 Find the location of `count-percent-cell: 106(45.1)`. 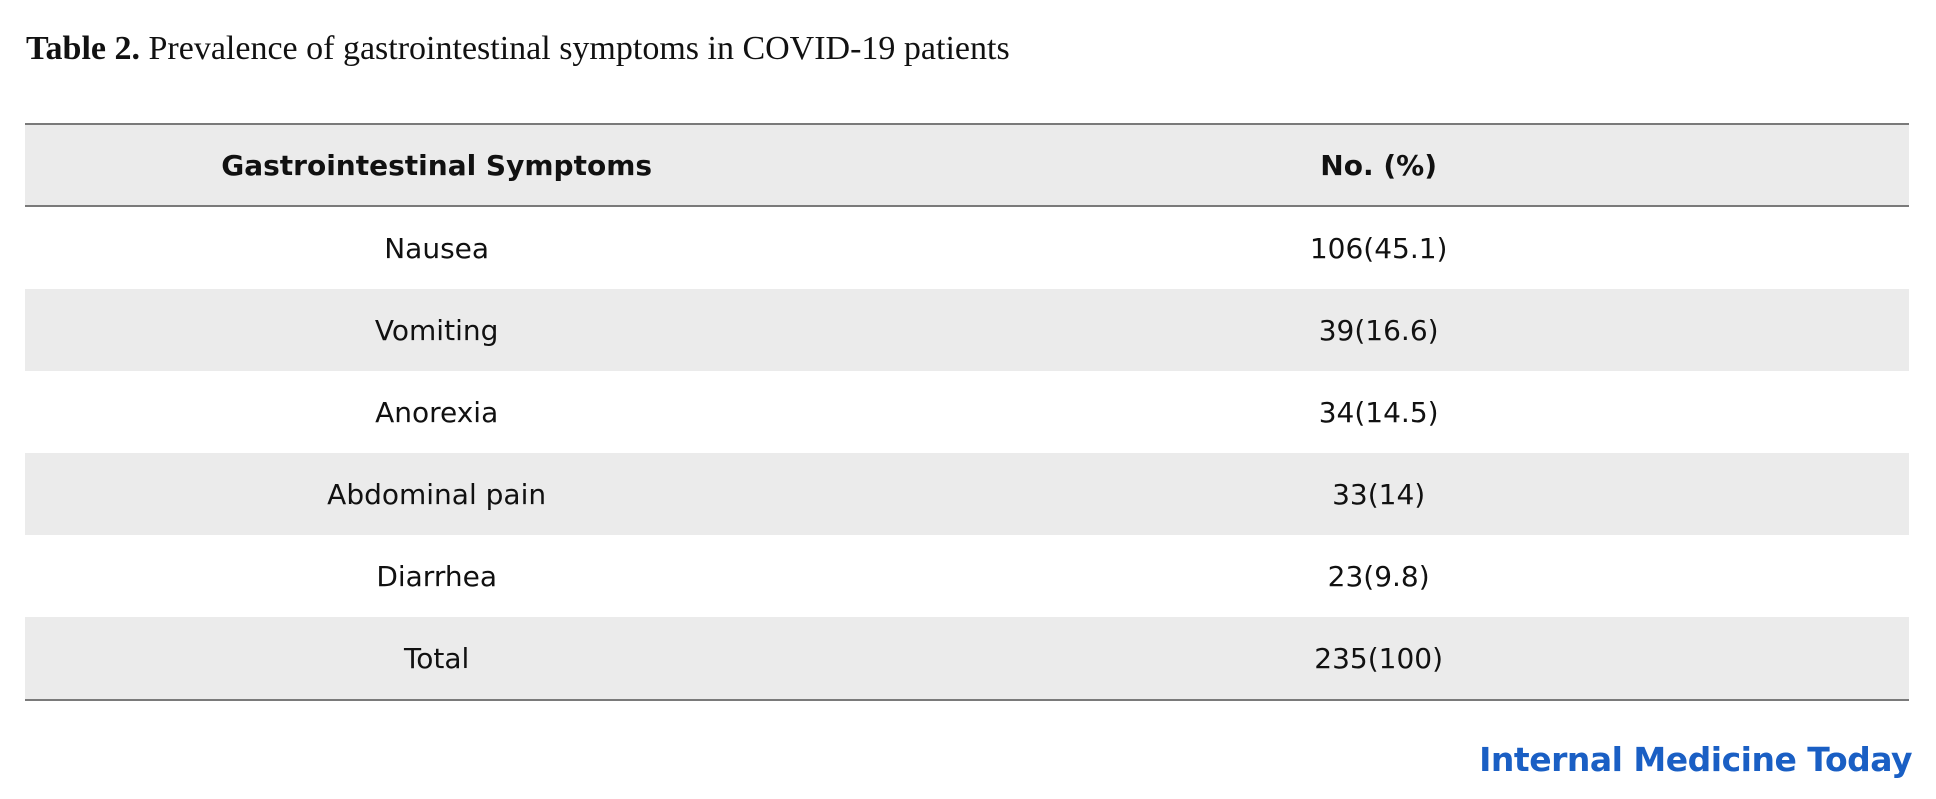

count-percent-cell: 106(45.1) is located at coordinates (1378, 248).